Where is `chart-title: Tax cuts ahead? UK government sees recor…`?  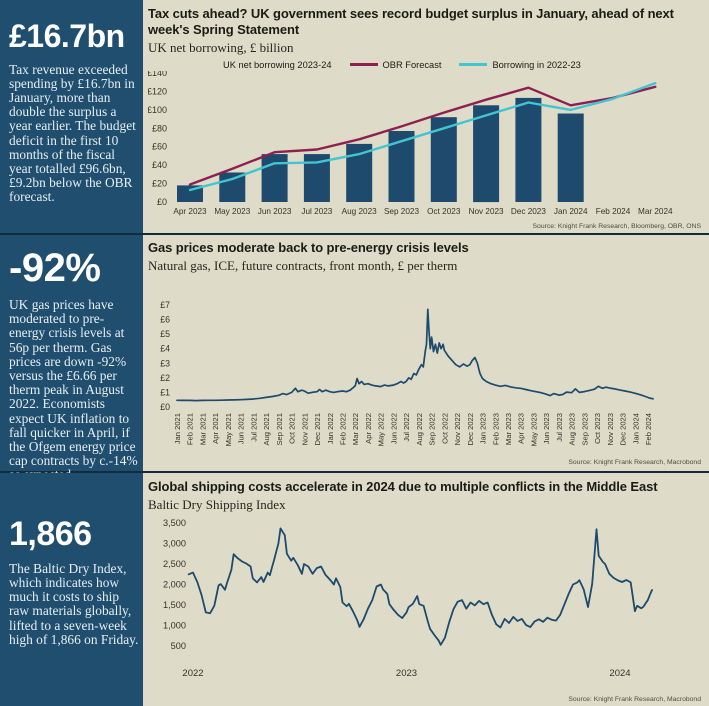
chart-title: Tax cuts ahead? UK government sees recor… is located at coordinates (411, 21).